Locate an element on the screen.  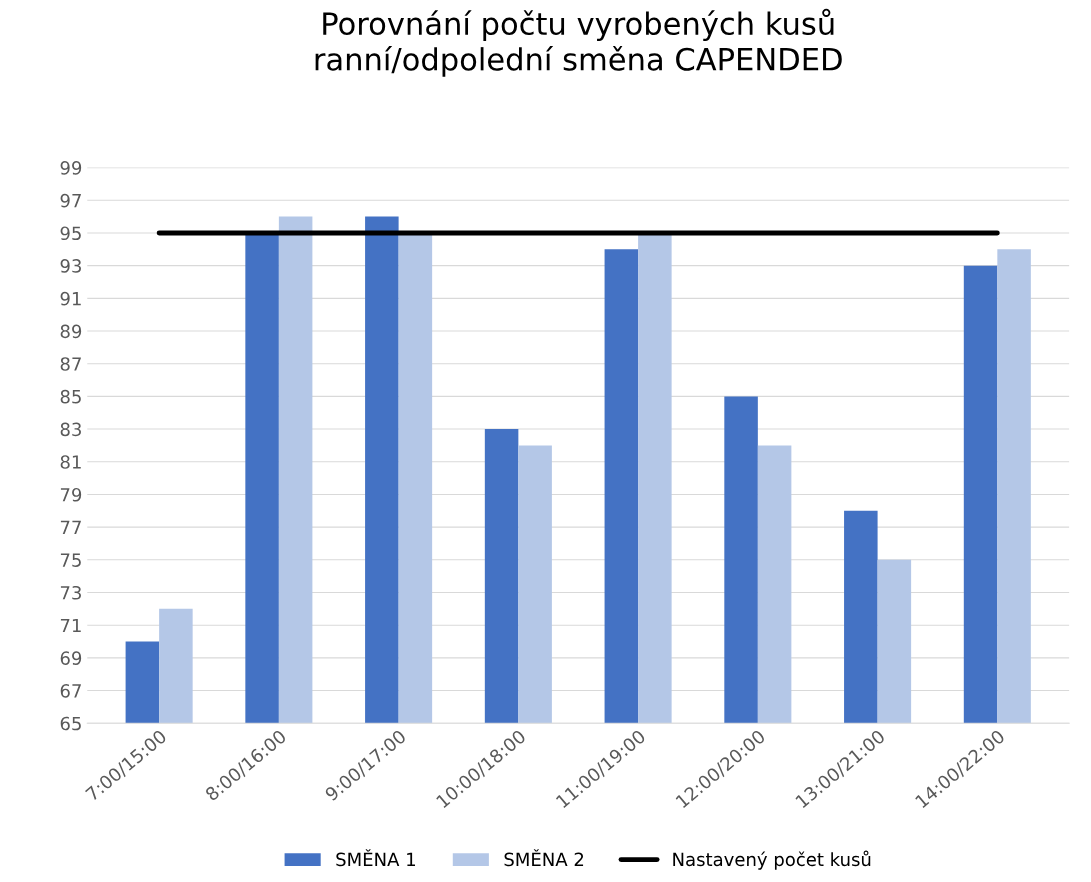
y-tick-label: 93 is located at coordinates (70, 266).